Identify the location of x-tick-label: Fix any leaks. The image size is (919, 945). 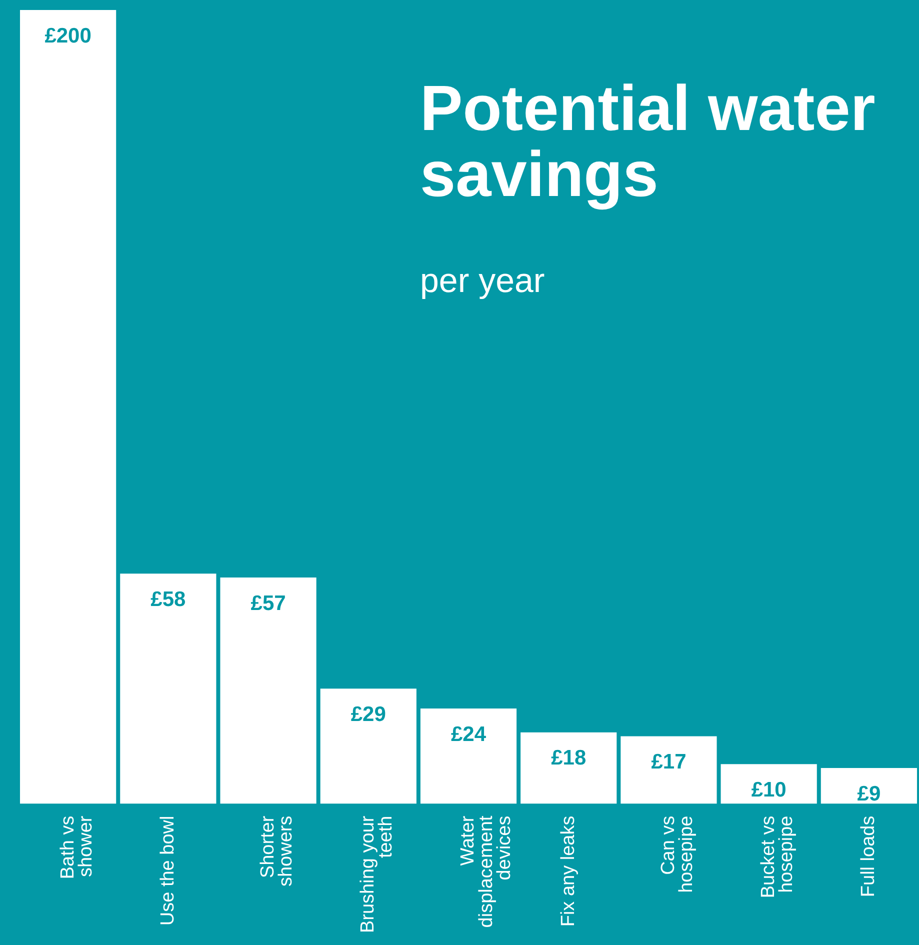
(568, 871).